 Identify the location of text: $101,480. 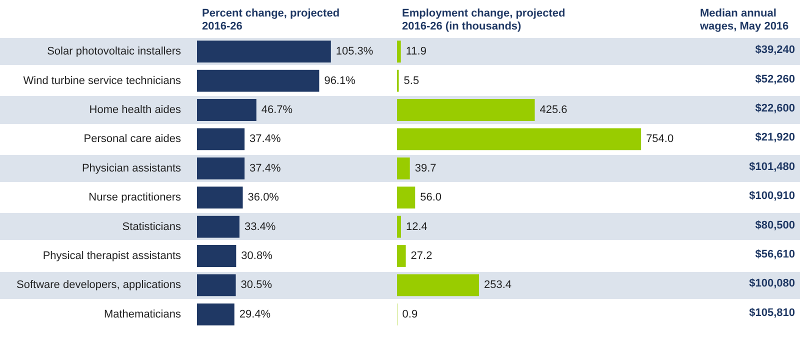
(772, 166).